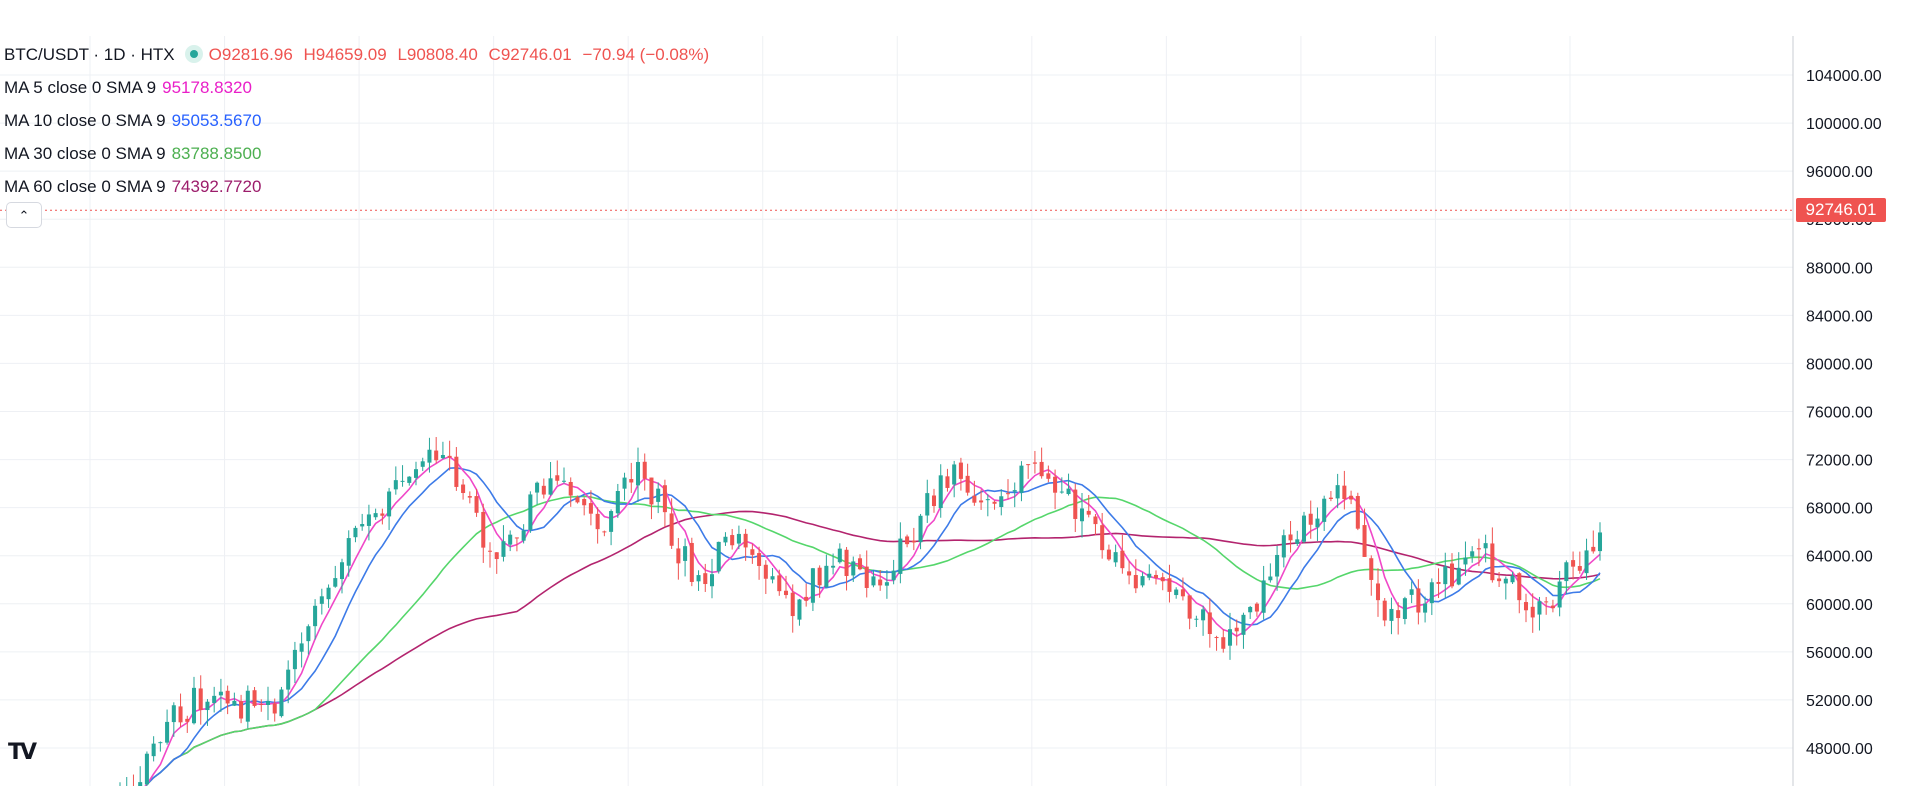  Describe the element at coordinates (22, 752) in the screenshot. I see `tradingview-logo: TV` at that location.